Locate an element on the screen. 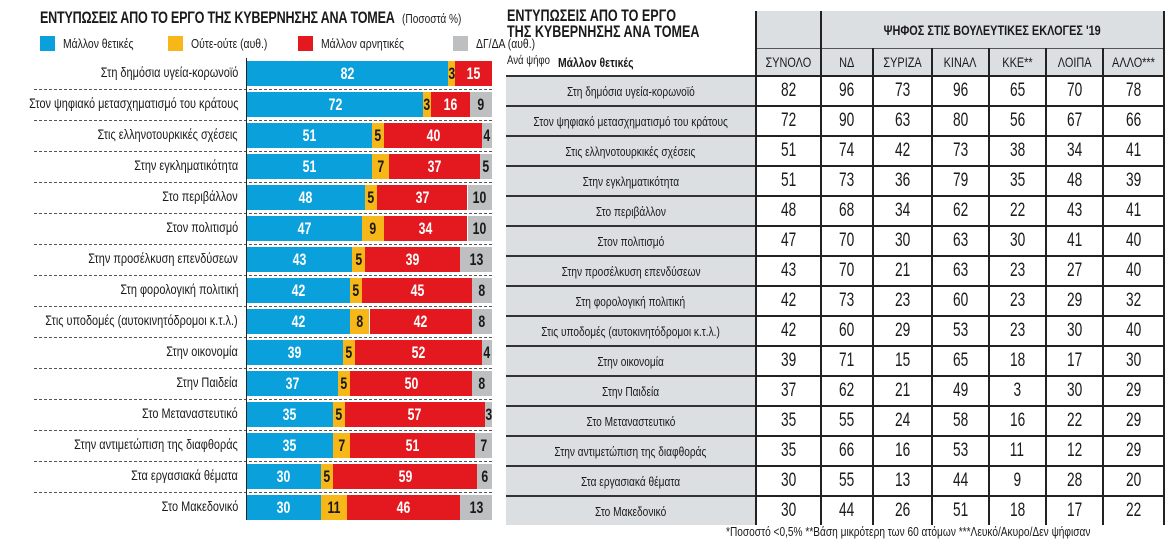 The image size is (1165, 548). bar-segment: 42 is located at coordinates (298, 290).